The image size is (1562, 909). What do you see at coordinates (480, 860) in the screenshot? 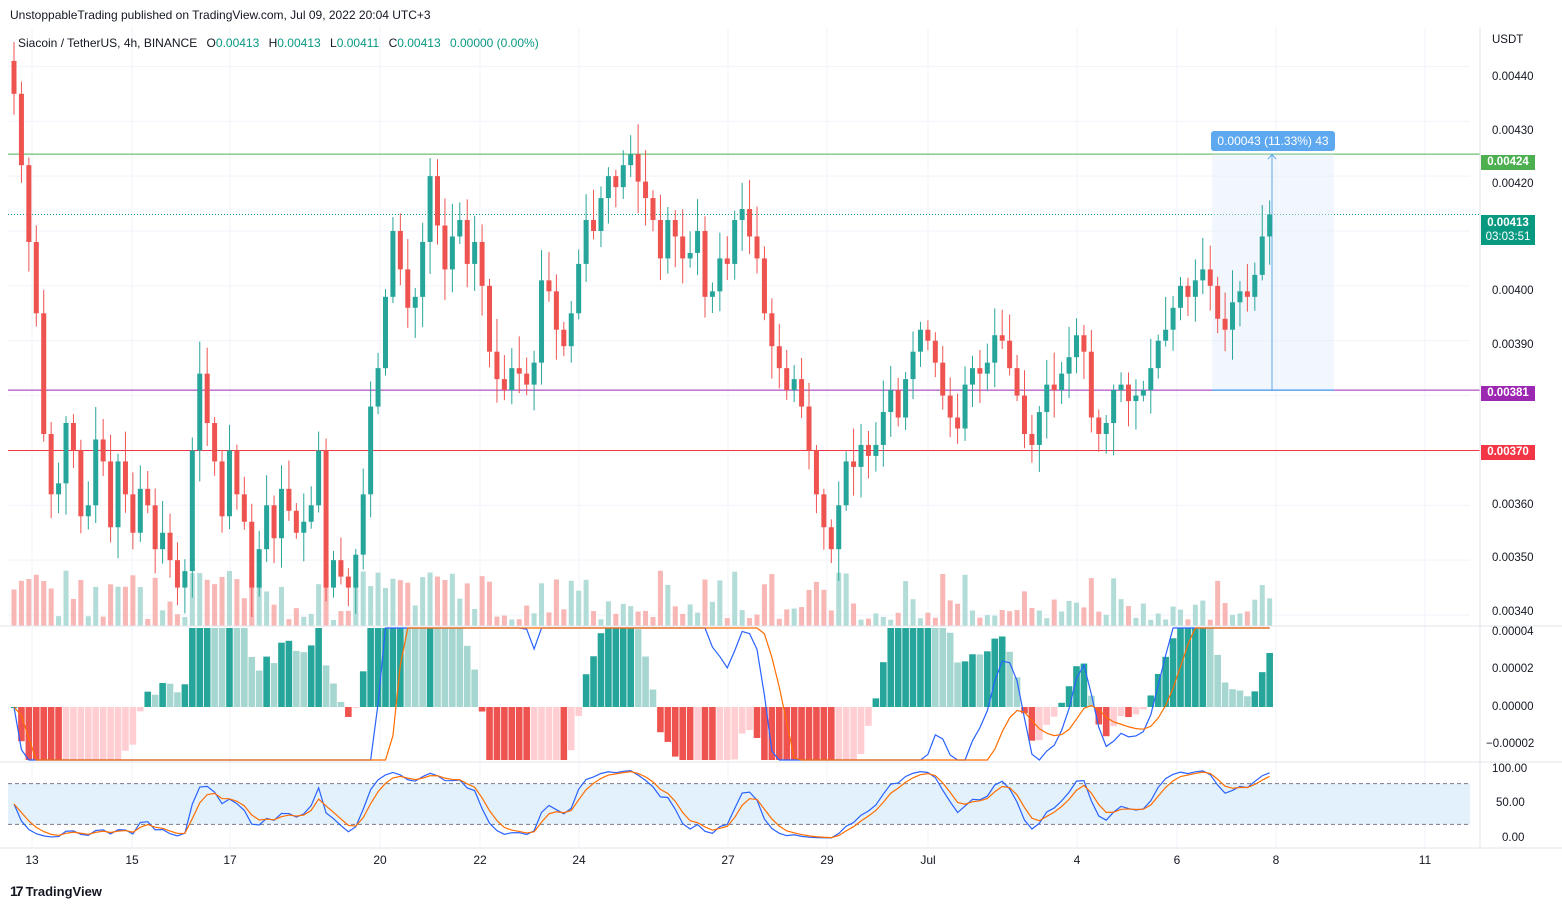
I see `time-tick: 22` at bounding box center [480, 860].